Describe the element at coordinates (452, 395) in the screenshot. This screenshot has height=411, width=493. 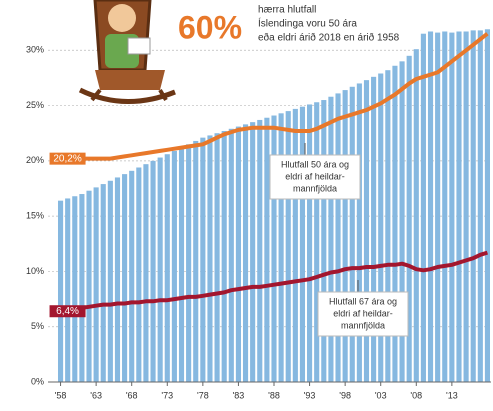
I see `x-tick-label: '13` at that location.